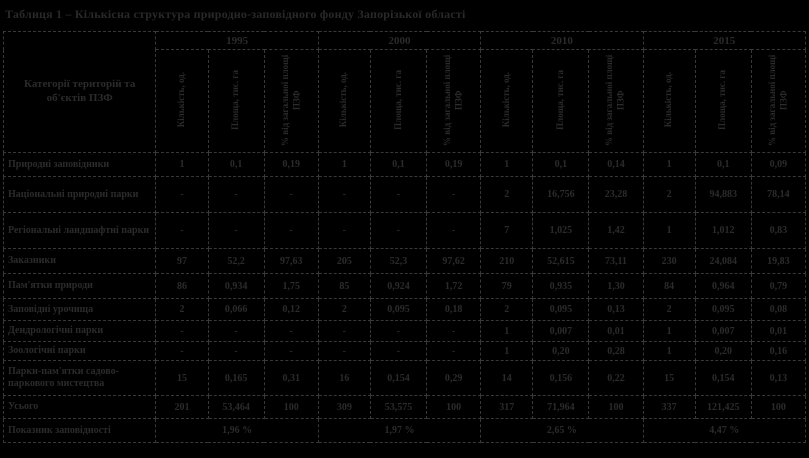 This screenshot has width=809, height=458. Describe the element at coordinates (723, 164) in the screenshot. I see `category-1-value-11: 0,1` at that location.